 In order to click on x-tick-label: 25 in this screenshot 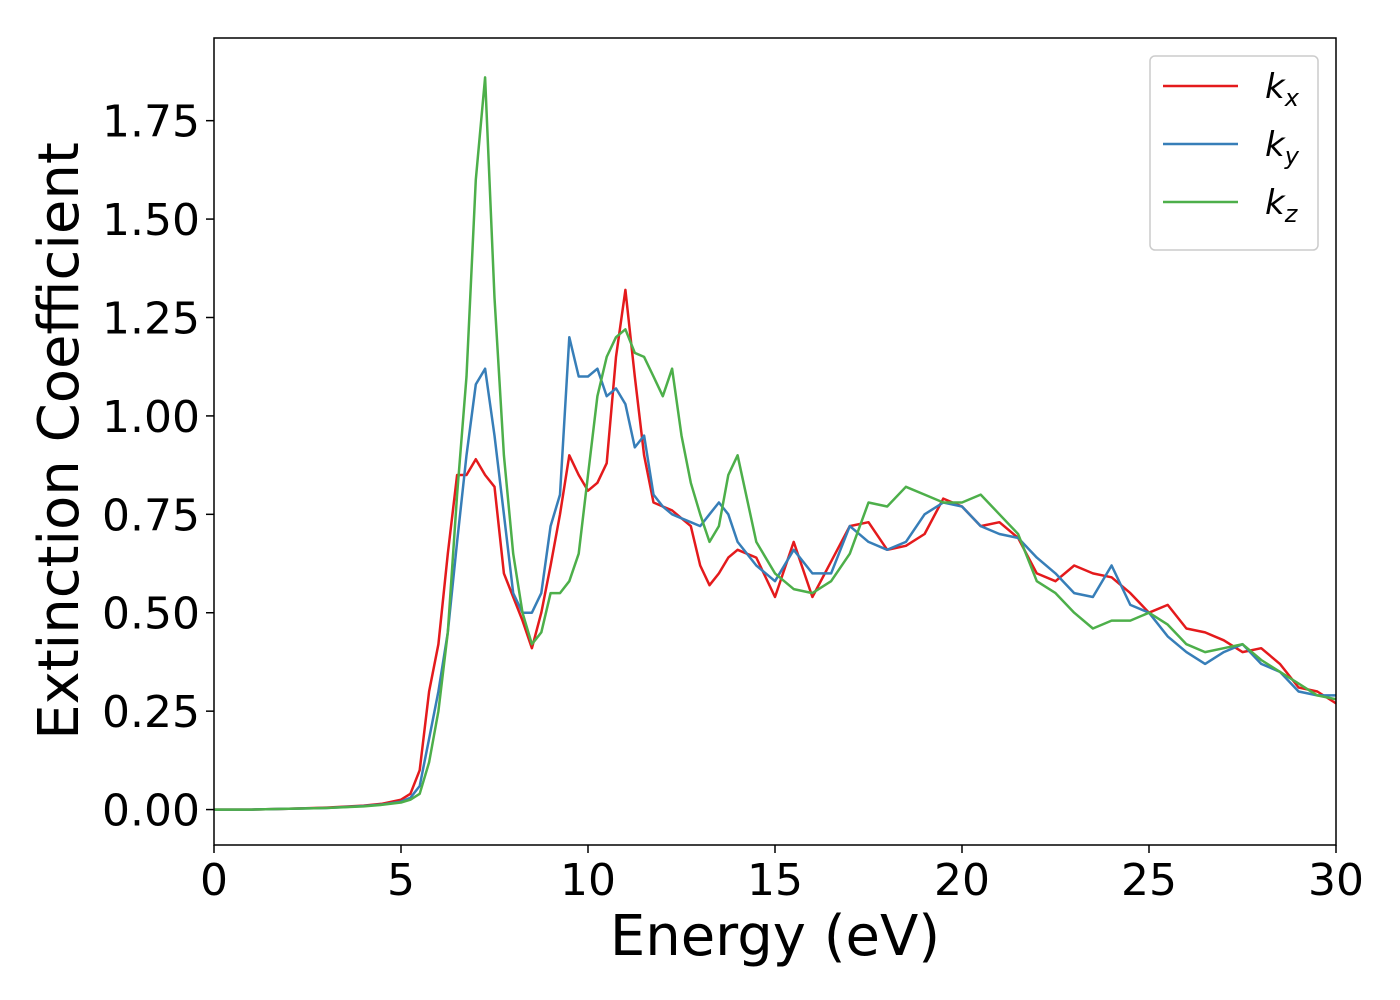, I will do `click(1149, 880)`.